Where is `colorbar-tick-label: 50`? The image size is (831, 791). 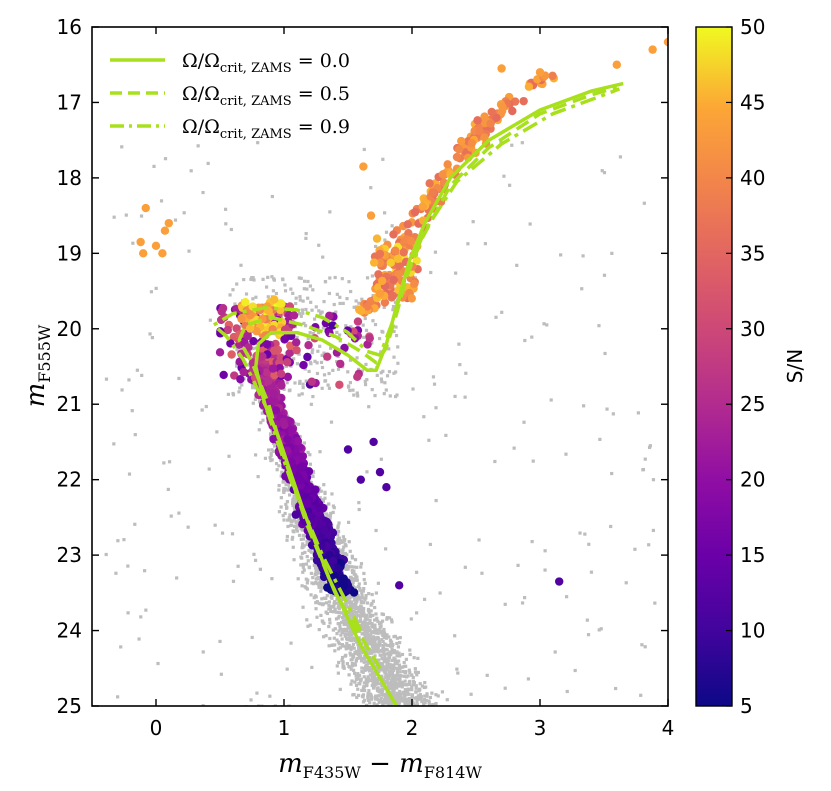
colorbar-tick-label: 50 is located at coordinates (752, 27).